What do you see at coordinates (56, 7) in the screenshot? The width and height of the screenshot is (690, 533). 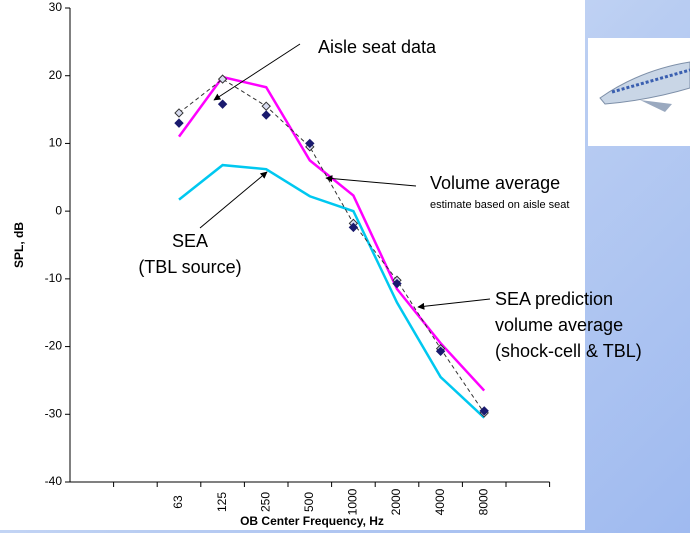 I see `y-tick-label: 30` at bounding box center [56, 7].